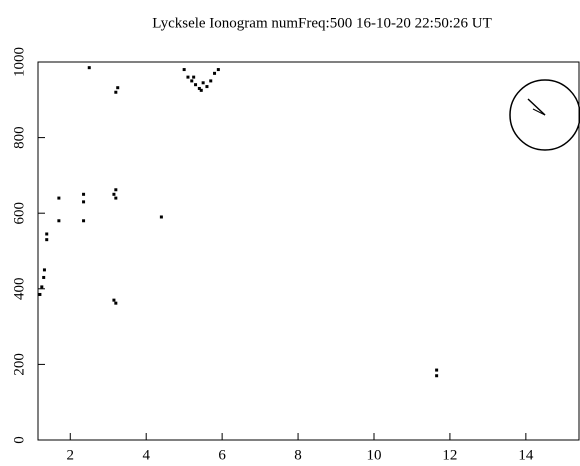 The image size is (580, 466). I want to click on y-tick-label: 800, so click(19, 137).